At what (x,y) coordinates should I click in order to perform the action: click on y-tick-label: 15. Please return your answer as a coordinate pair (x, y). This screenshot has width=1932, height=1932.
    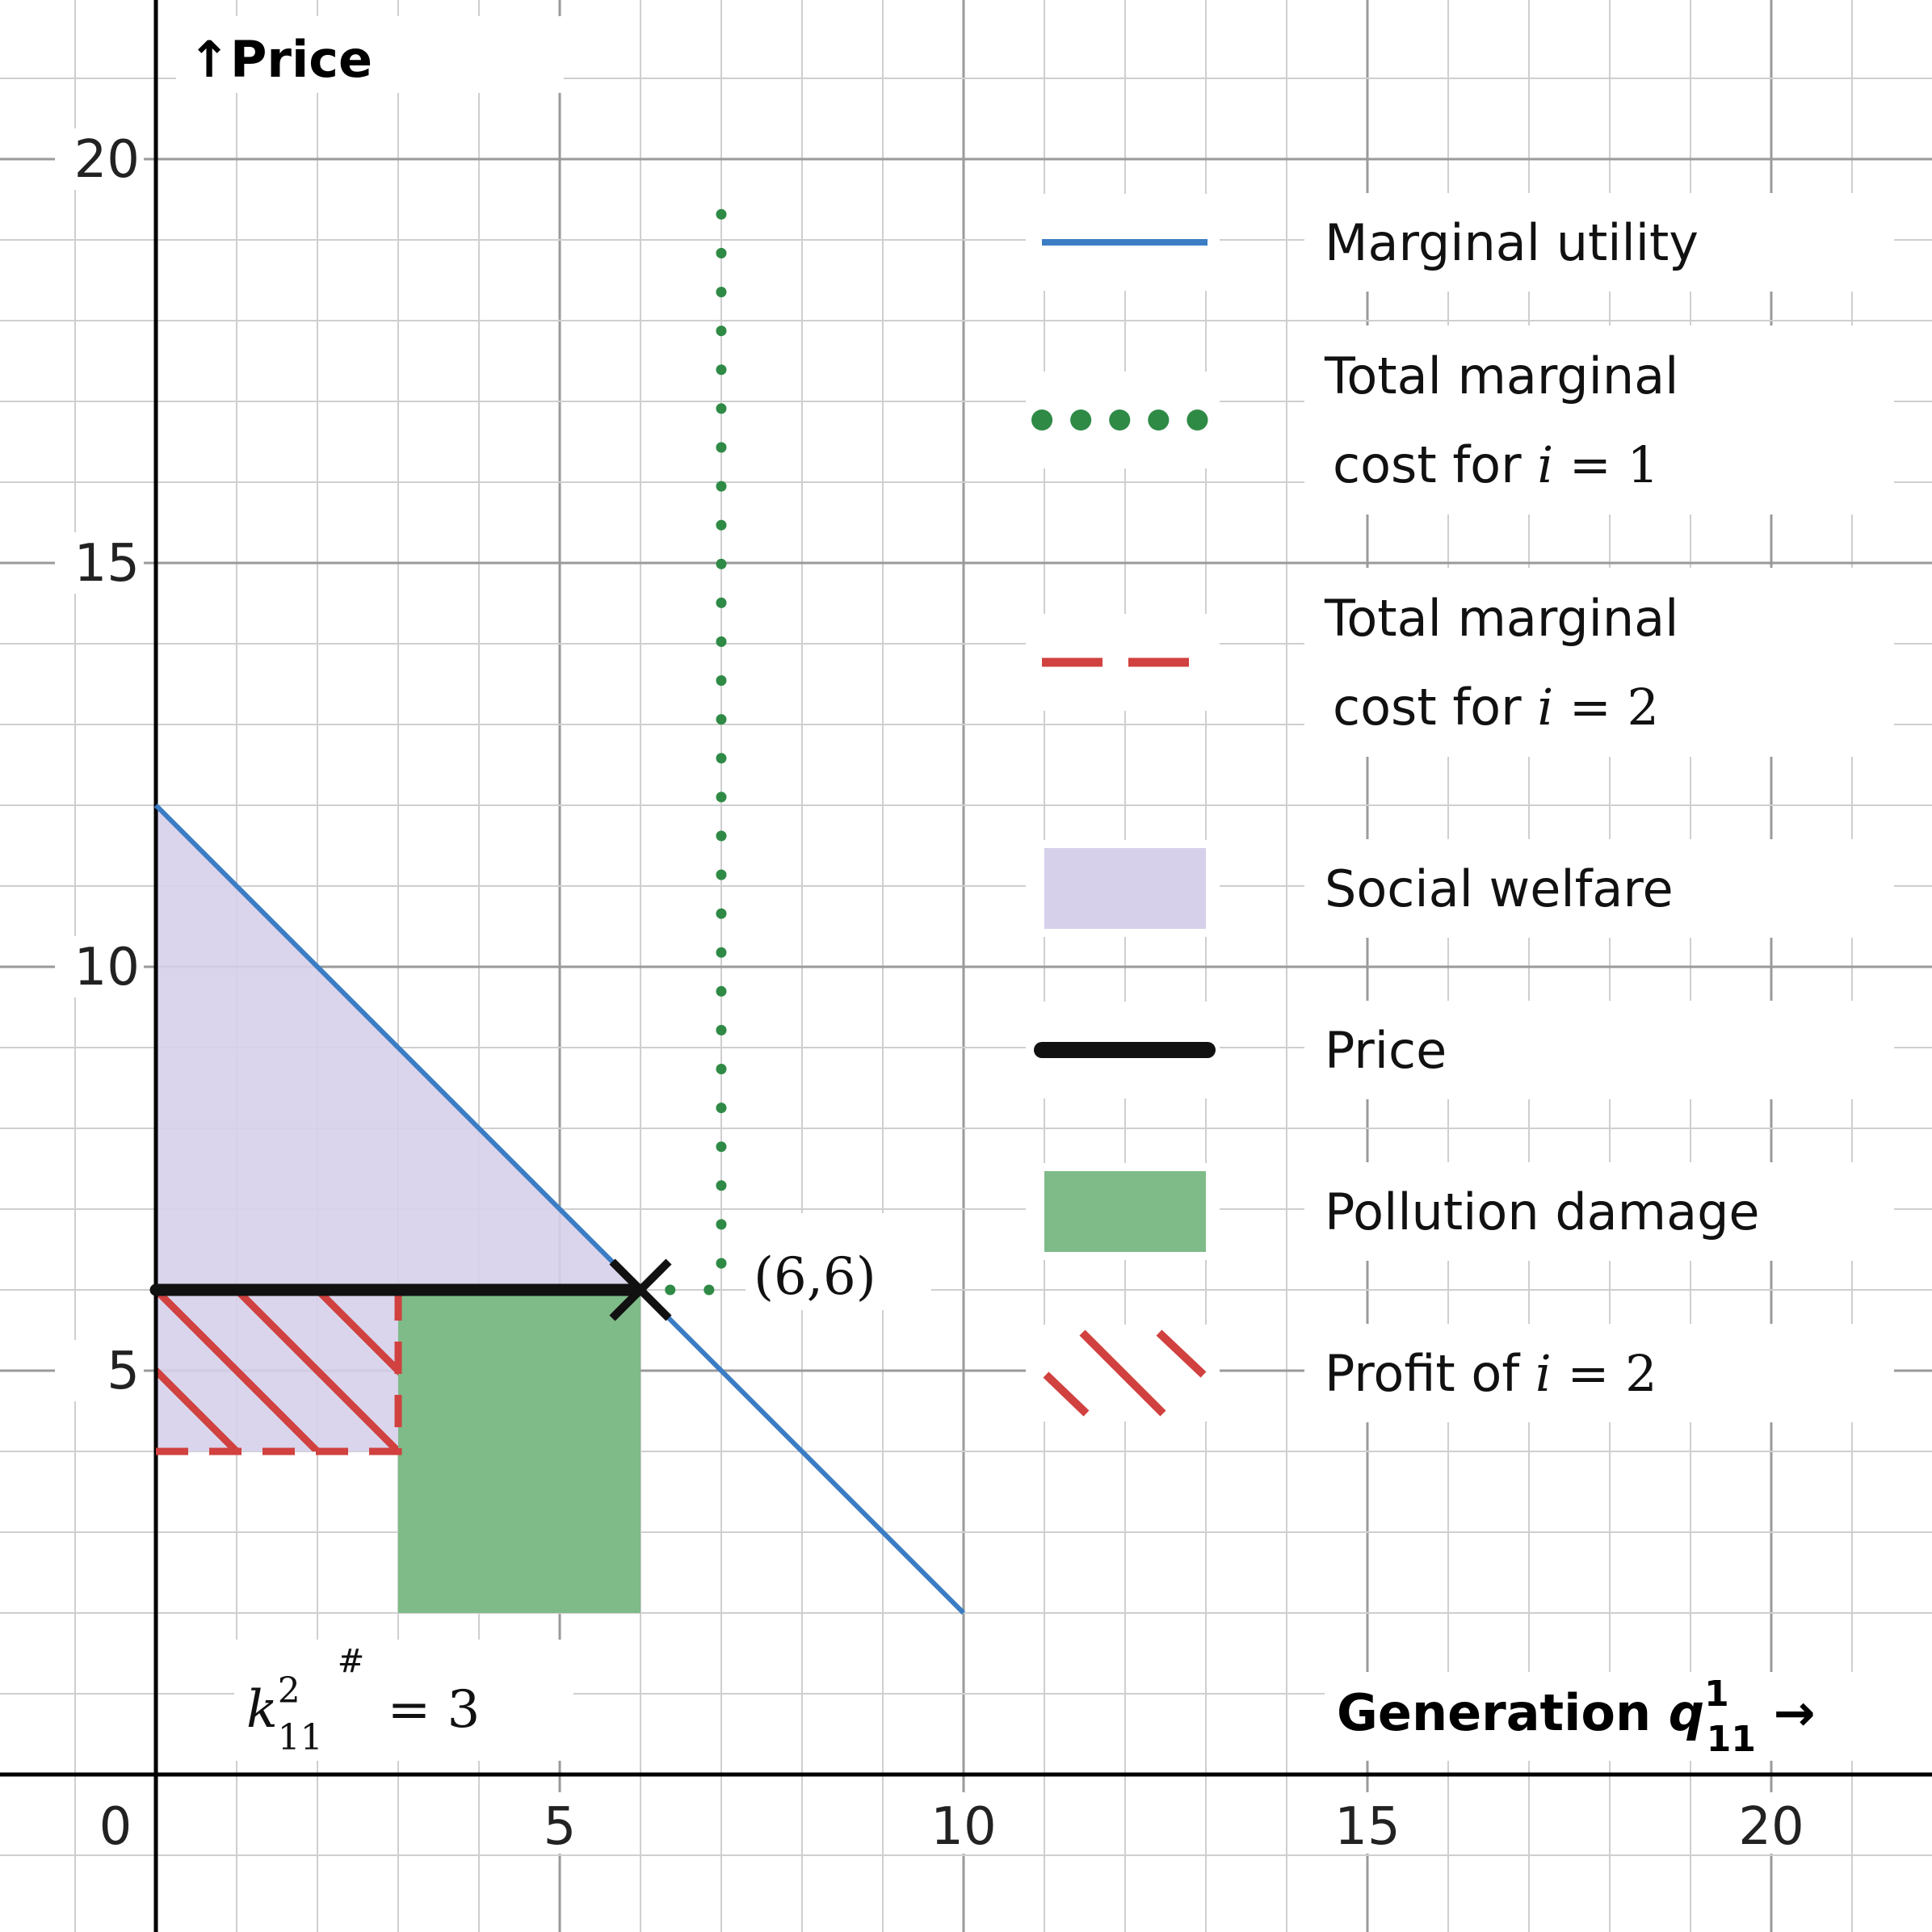
    Looking at the image, I should click on (107, 564).